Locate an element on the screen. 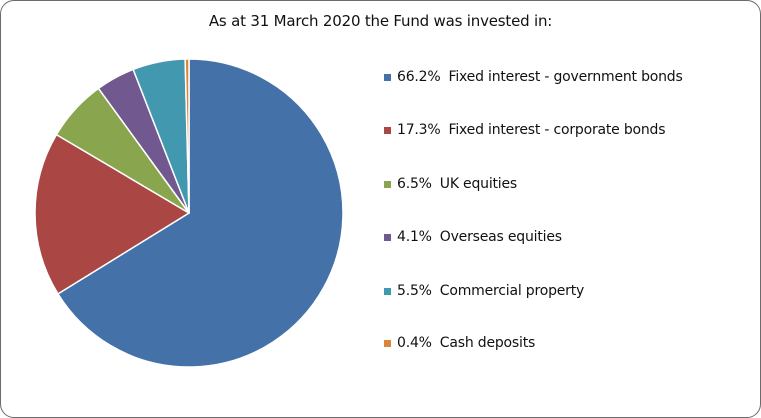 This screenshot has width=761, height=418. legend-value: 17.3% is located at coordinates (419, 130).